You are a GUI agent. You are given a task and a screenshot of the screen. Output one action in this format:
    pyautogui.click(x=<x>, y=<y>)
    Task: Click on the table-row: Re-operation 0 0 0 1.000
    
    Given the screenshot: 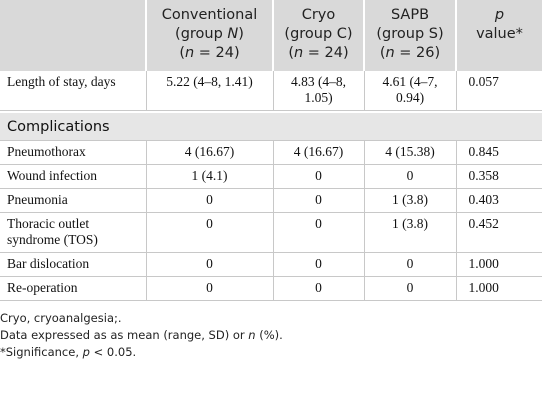 What is the action you would take?
    pyautogui.click(x=271, y=288)
    